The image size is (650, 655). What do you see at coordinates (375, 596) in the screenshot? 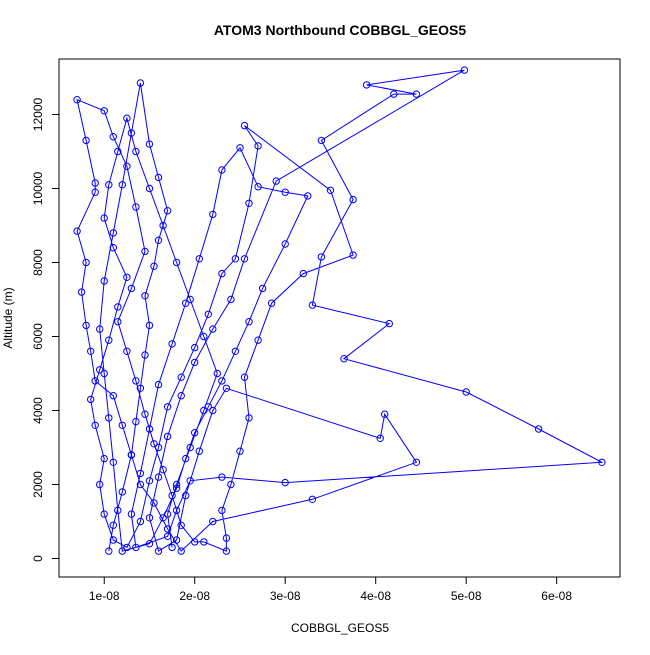
I see `x-tick-label: 4e-08` at bounding box center [375, 596].